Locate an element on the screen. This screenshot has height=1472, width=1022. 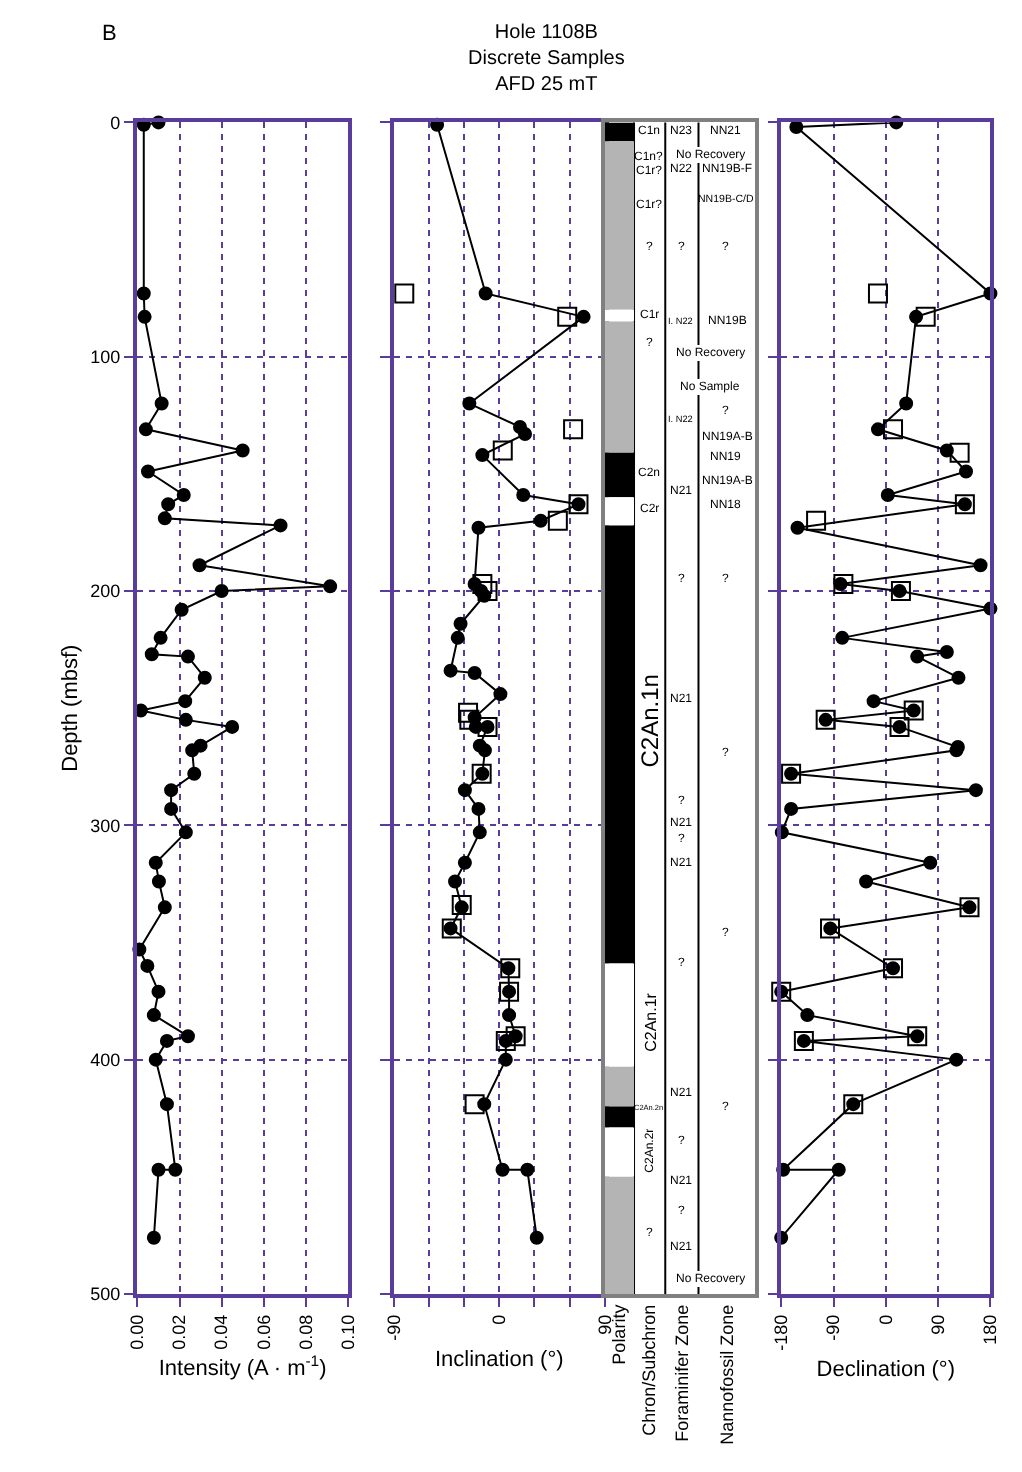
y-tick-label: 300 is located at coordinates (105, 825).